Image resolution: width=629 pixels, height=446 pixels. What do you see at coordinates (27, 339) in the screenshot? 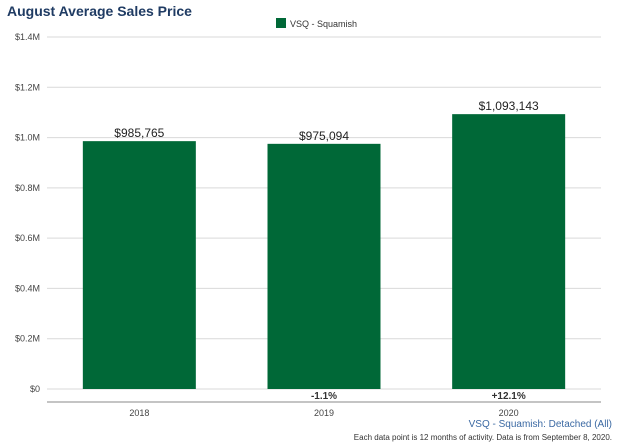
I see `y-tick-label: $0.2M` at bounding box center [27, 339].